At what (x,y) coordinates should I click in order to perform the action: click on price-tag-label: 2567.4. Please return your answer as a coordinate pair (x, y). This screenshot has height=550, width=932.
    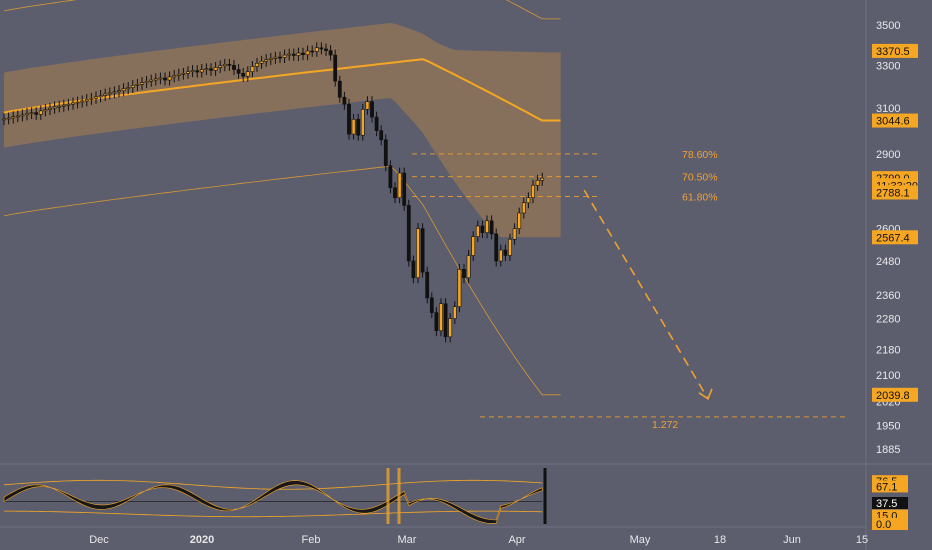
    Looking at the image, I should click on (893, 238).